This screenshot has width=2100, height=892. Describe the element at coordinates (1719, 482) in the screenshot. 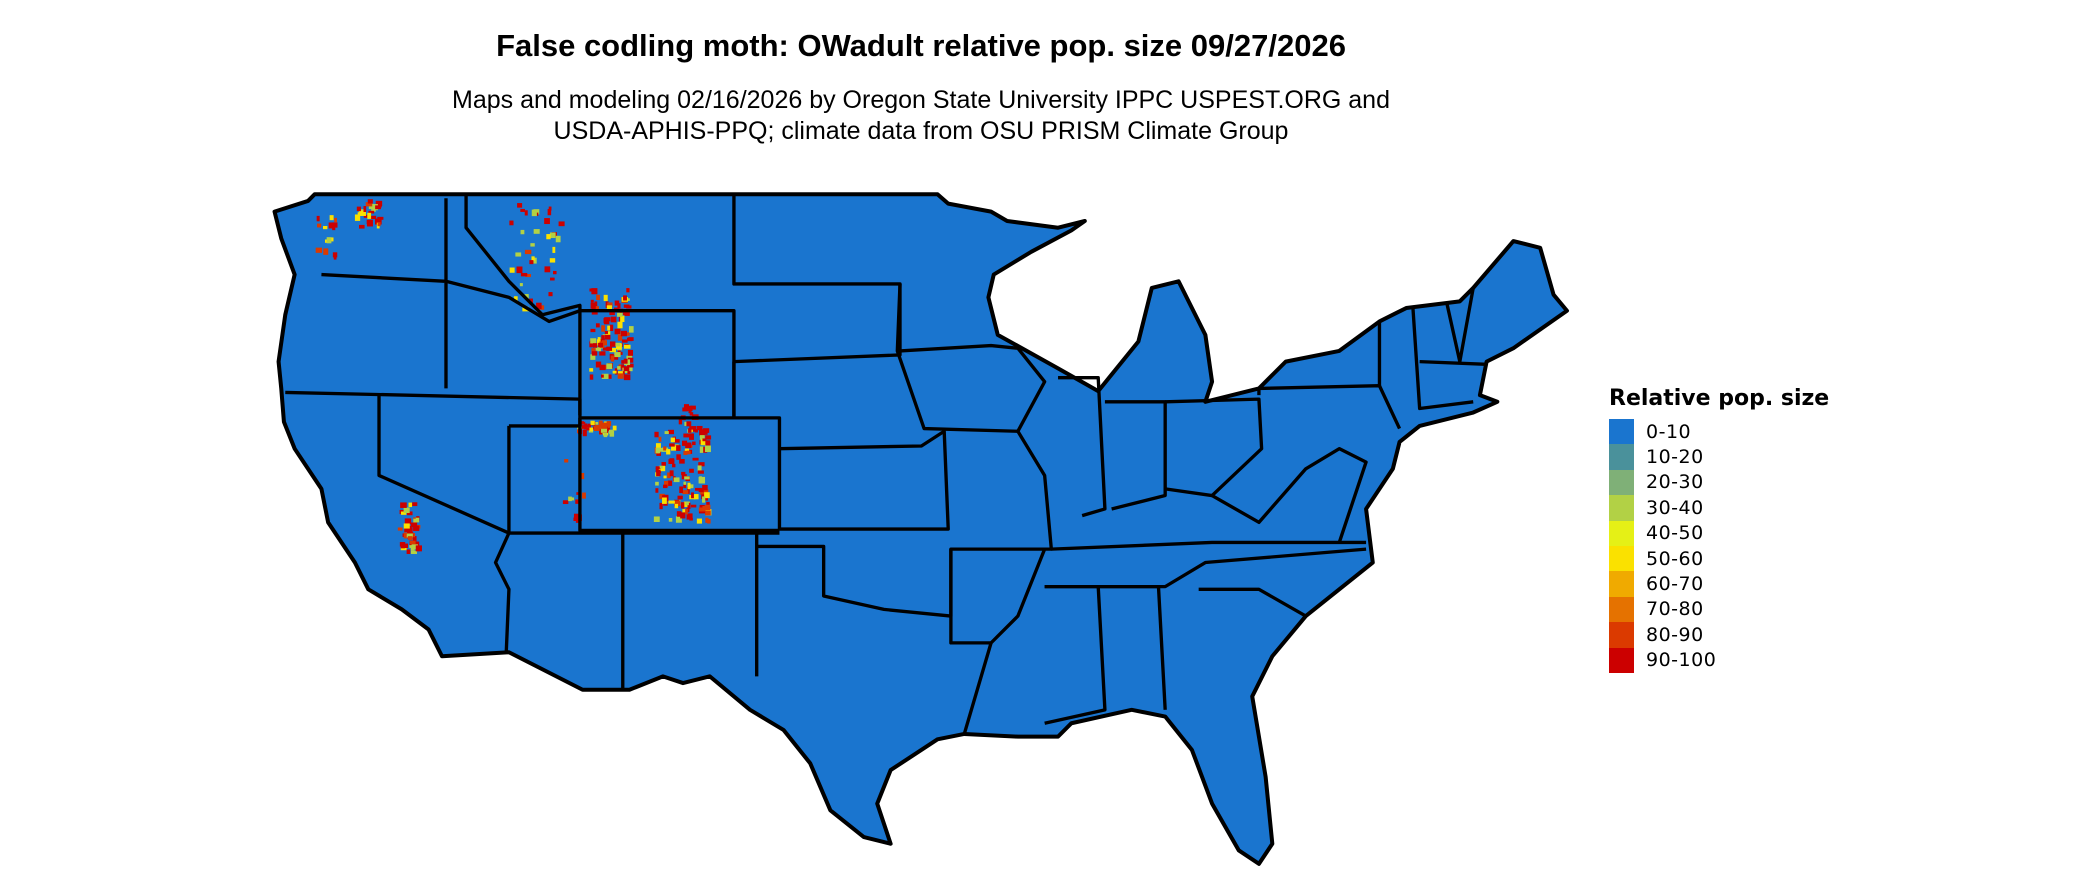

I see `legend-item: 20-30` at that location.